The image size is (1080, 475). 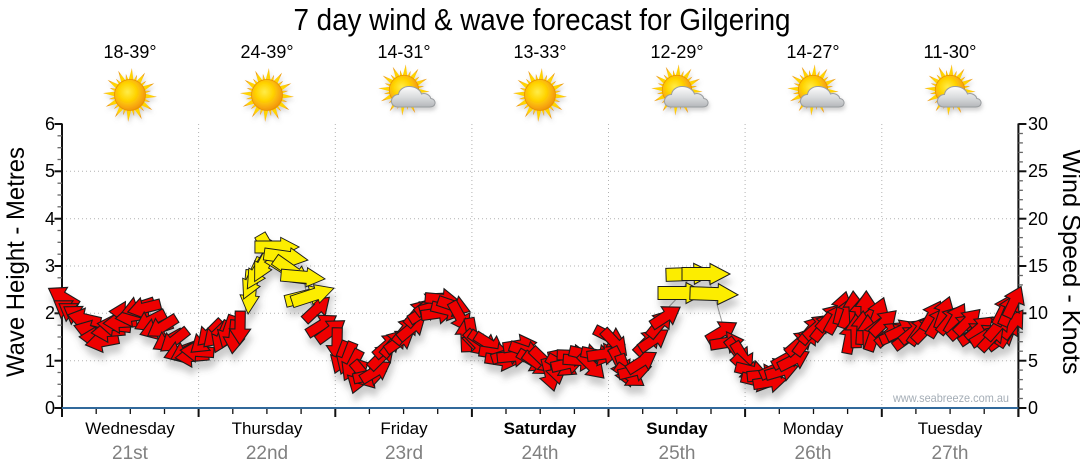 What do you see at coordinates (540, 453) in the screenshot?
I see `svg-text: 24th` at bounding box center [540, 453].